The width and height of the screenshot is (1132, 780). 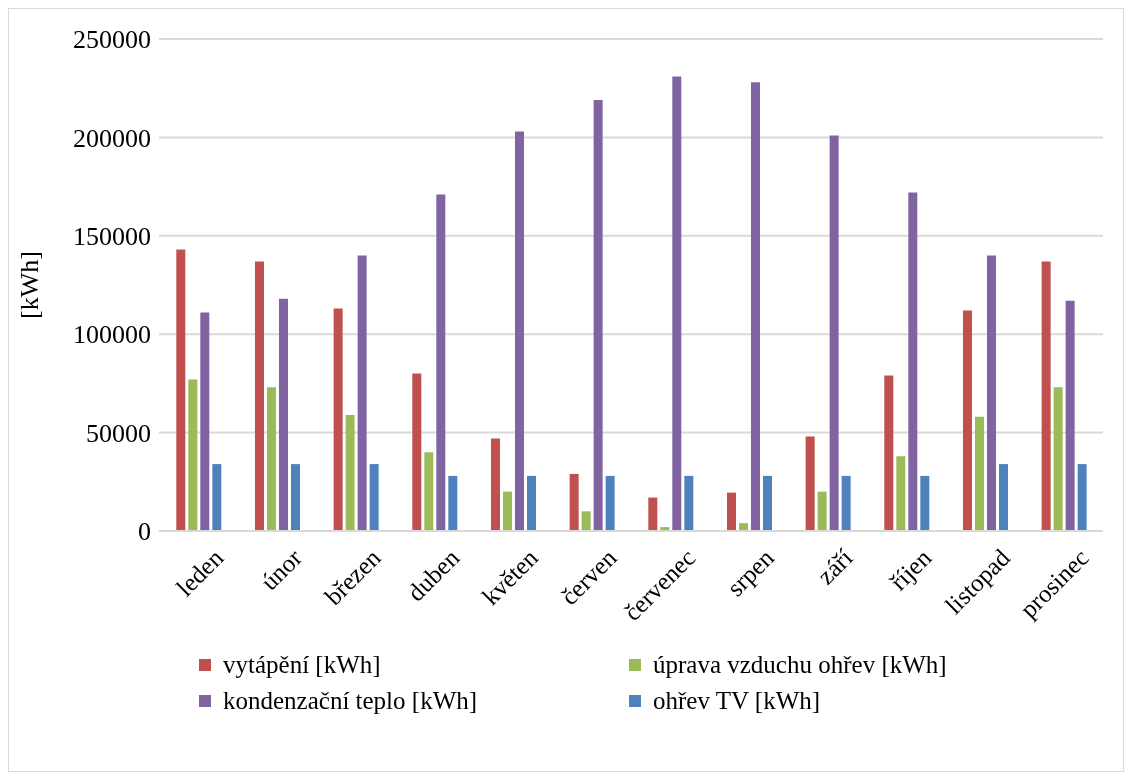 What do you see at coordinates (112, 138) in the screenshot?
I see `y-tick-label: 200000` at bounding box center [112, 138].